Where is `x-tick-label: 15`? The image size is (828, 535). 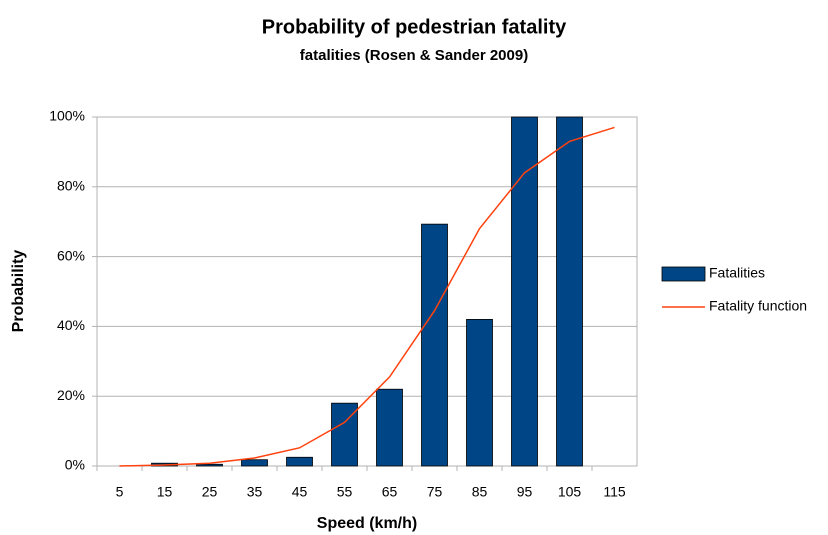
x-tick-label: 15 is located at coordinates (165, 492).